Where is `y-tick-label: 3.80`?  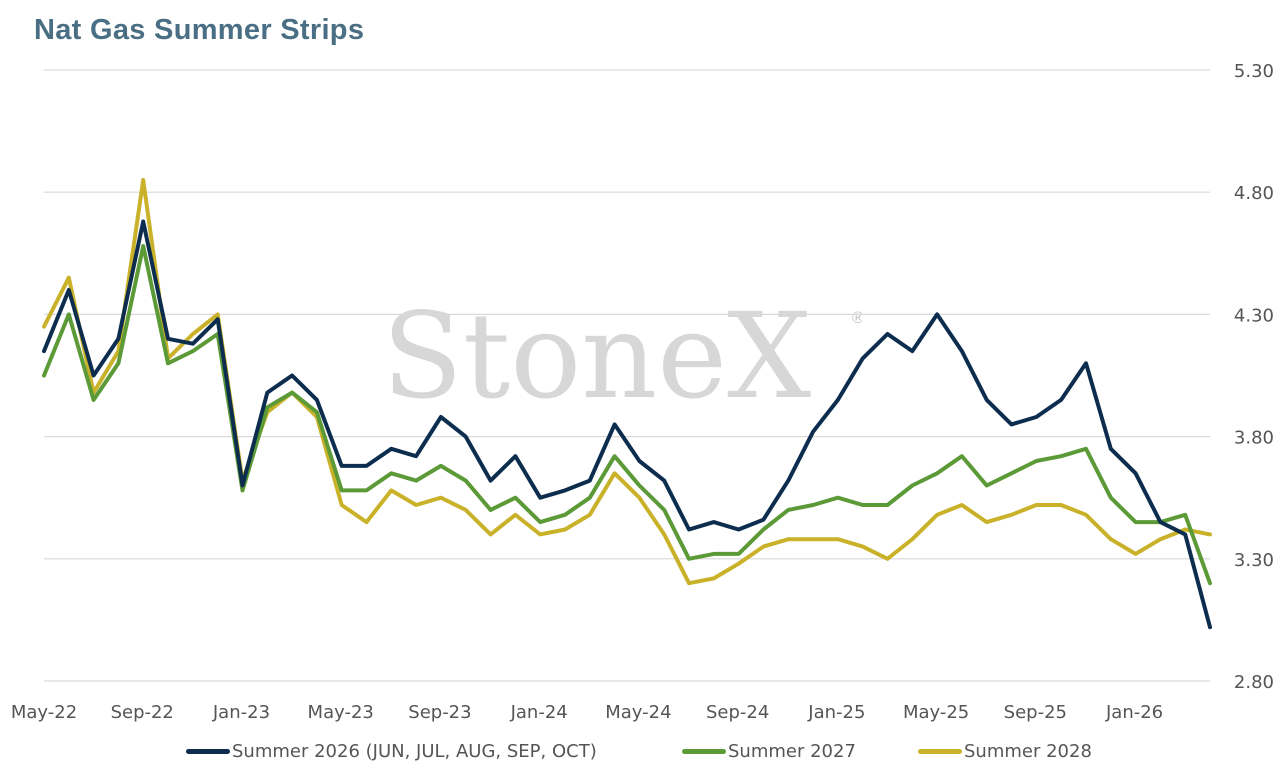
y-tick-label: 3.80 is located at coordinates (1254, 438).